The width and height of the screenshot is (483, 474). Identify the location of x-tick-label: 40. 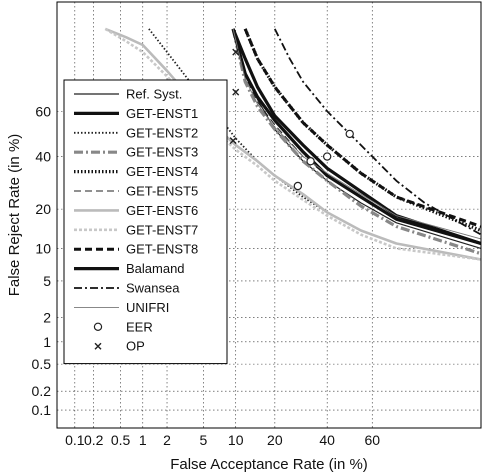
(327, 440).